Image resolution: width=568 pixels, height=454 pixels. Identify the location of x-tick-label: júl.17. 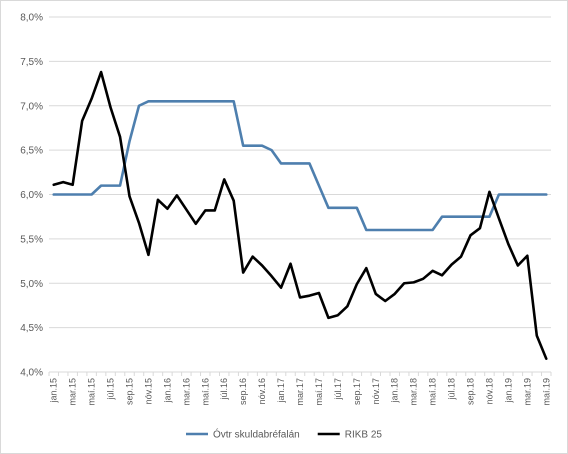
(338, 389).